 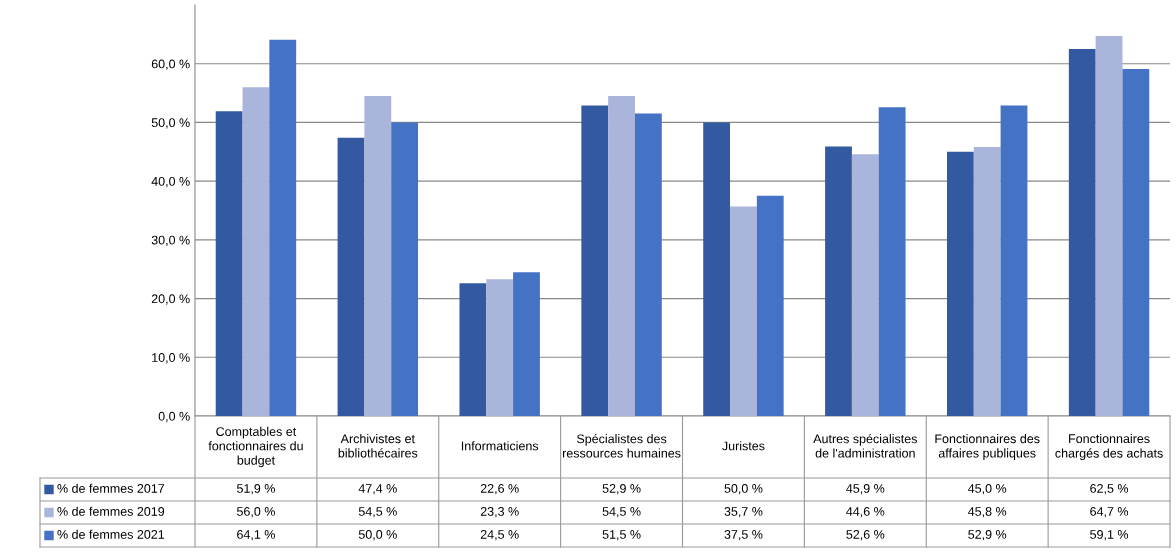 What do you see at coordinates (743, 512) in the screenshot?
I see `data-label: 35,7 %` at bounding box center [743, 512].